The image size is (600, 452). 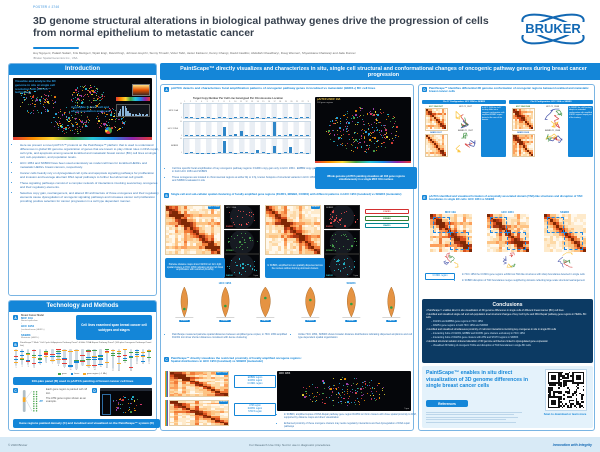 What do you see at coordinates (342, 217) in the screenshot?
I see `fluorescence-image: SKBR3 FGFR1` at bounding box center [342, 217].